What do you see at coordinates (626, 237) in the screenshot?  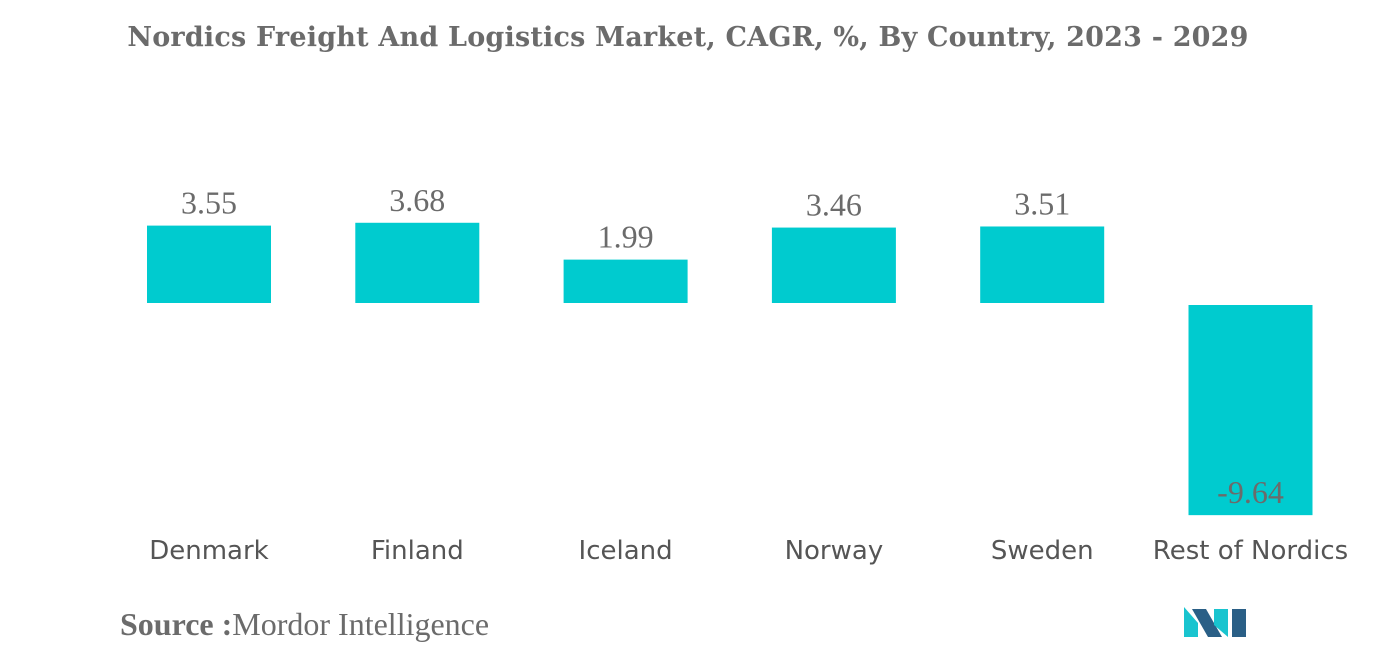 I see `data-label: 1.99` at bounding box center [626, 237].